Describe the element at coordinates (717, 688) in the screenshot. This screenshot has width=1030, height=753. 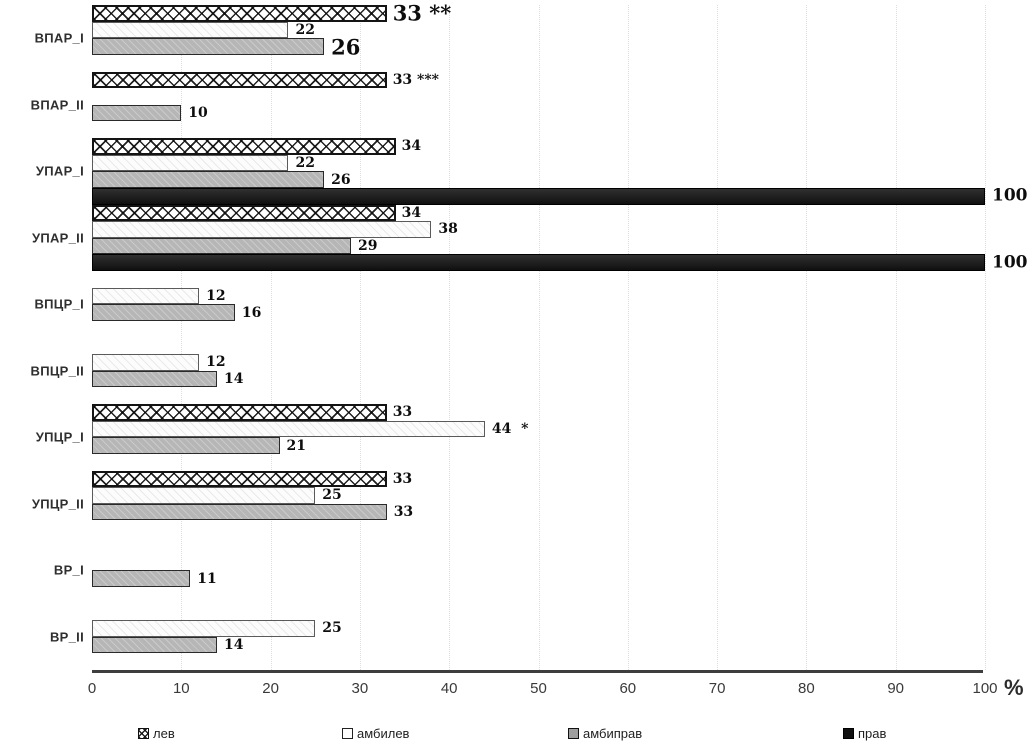
I see `x-tick-label: 70` at that location.